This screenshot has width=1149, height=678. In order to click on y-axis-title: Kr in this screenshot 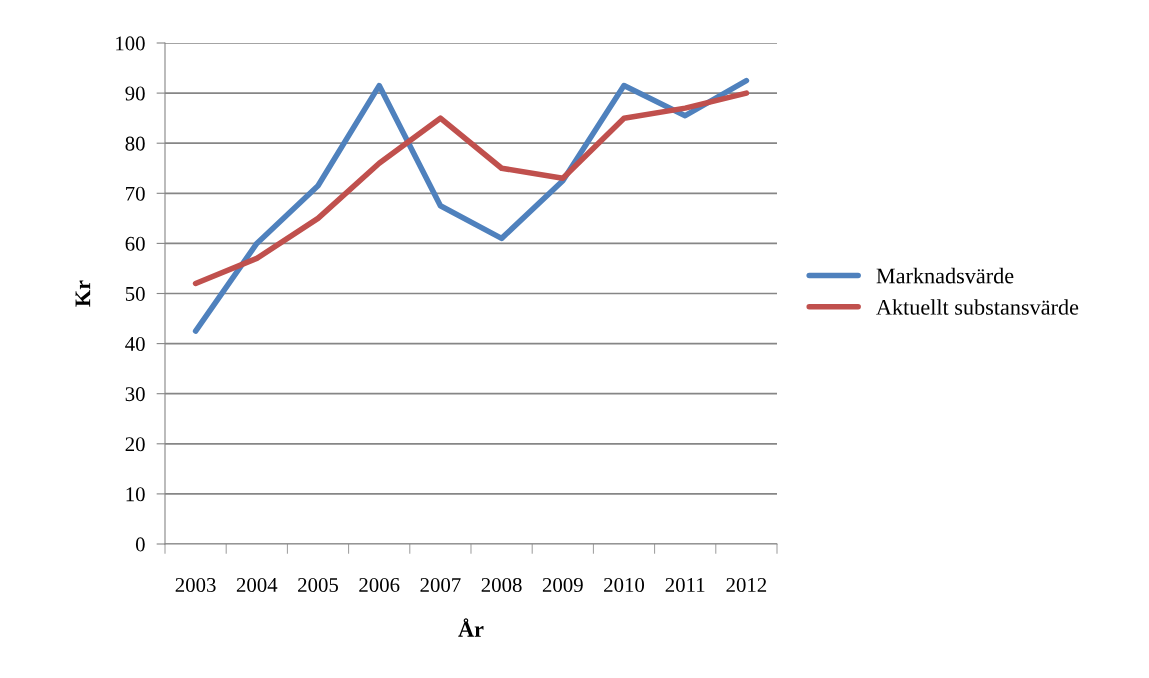, I will do `click(83, 293)`.